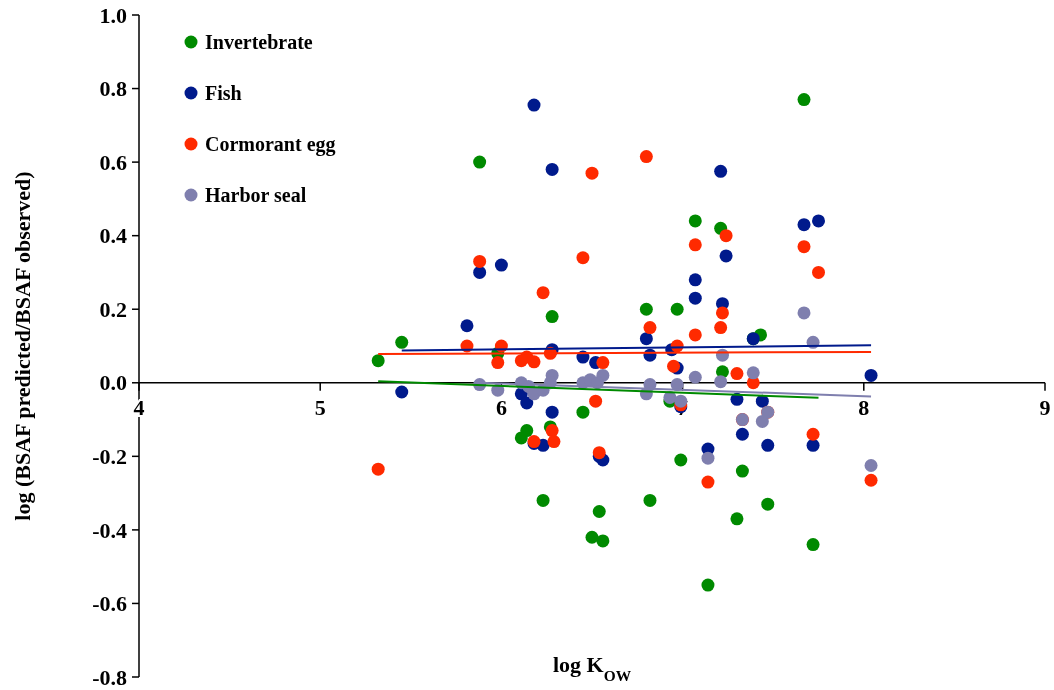 The height and width of the screenshot is (690, 1054). I want to click on x-tick-label: 5, so click(320, 407).